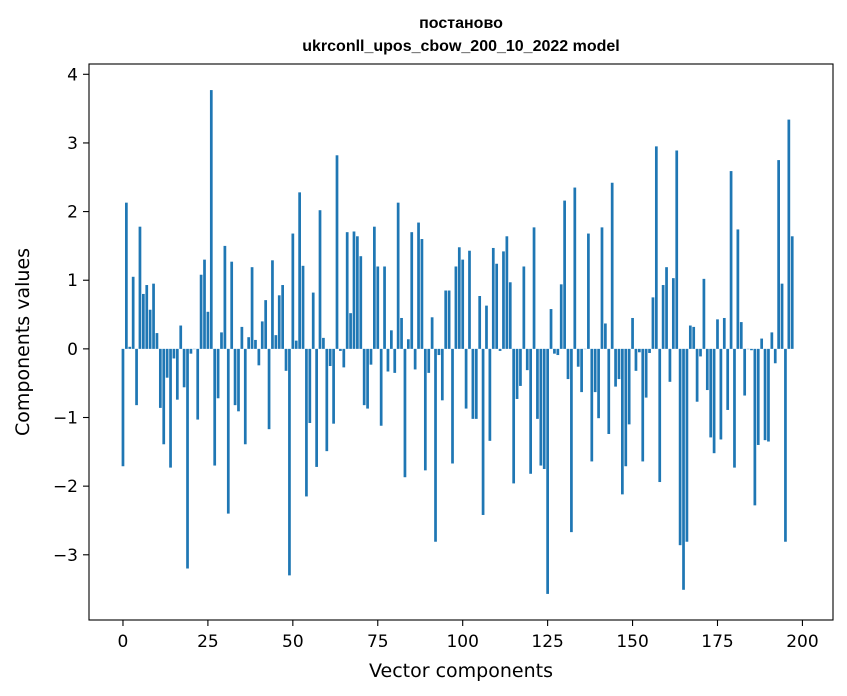 Image resolution: width=847 pixels, height=696 pixels. What do you see at coordinates (208, 642) in the screenshot?
I see `x-tick-label: 25` at bounding box center [208, 642].